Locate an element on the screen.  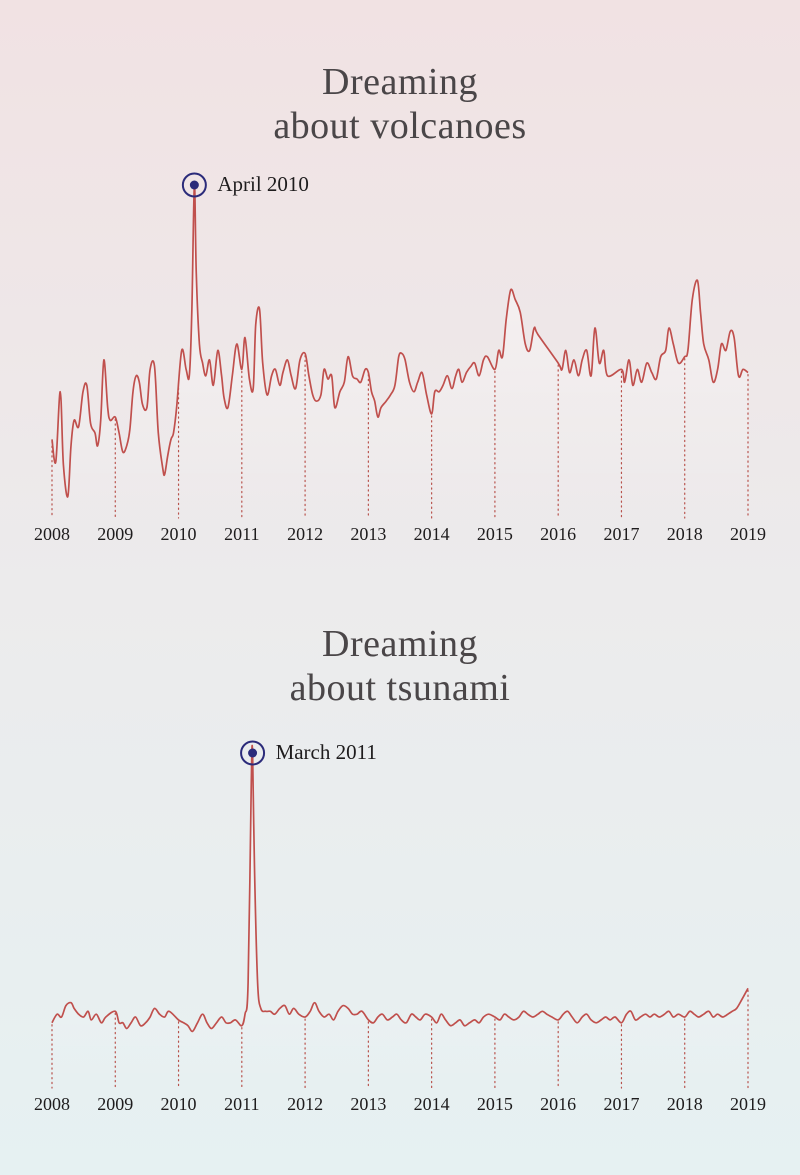
chart-title-tsunami: Dreaming about tsunami is located at coordinates (400, 666).